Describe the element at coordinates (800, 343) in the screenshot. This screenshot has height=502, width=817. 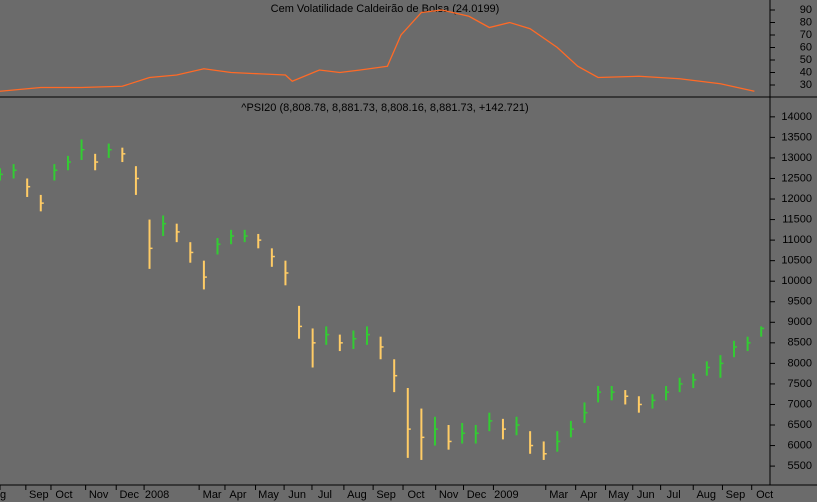
I see `y-tick-label: 8500` at that location.